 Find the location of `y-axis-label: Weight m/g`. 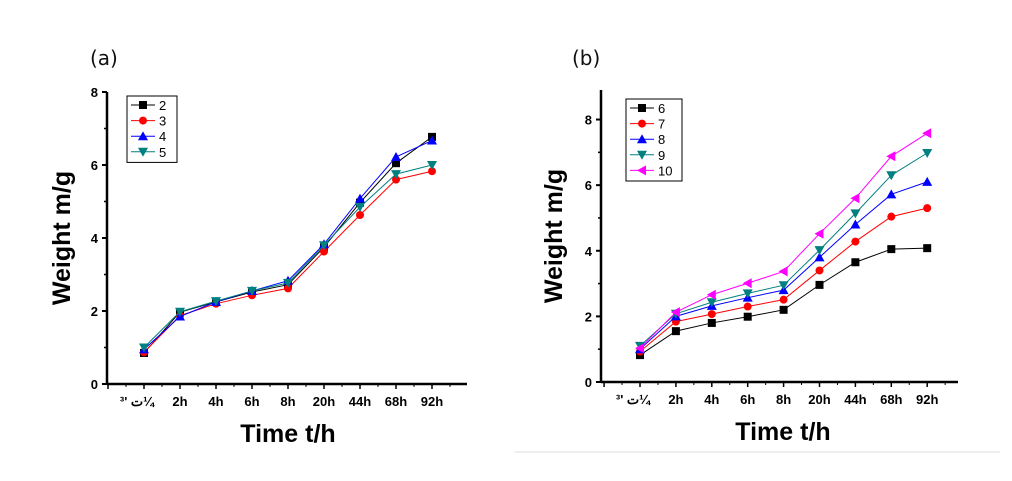

y-axis-label: Weight m/g is located at coordinates (554, 236).